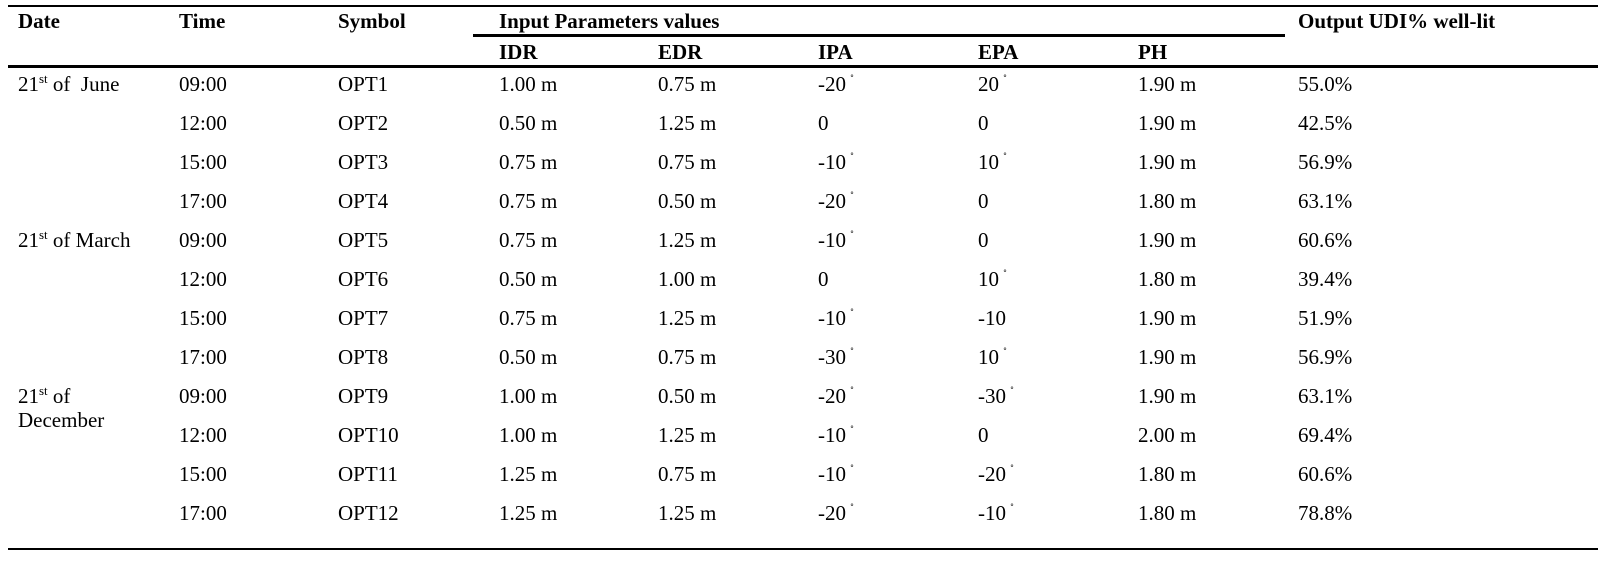 This screenshot has width=1600, height=562. What do you see at coordinates (687, 396) in the screenshot?
I see `edr-cell-value: 0.50 m` at bounding box center [687, 396].